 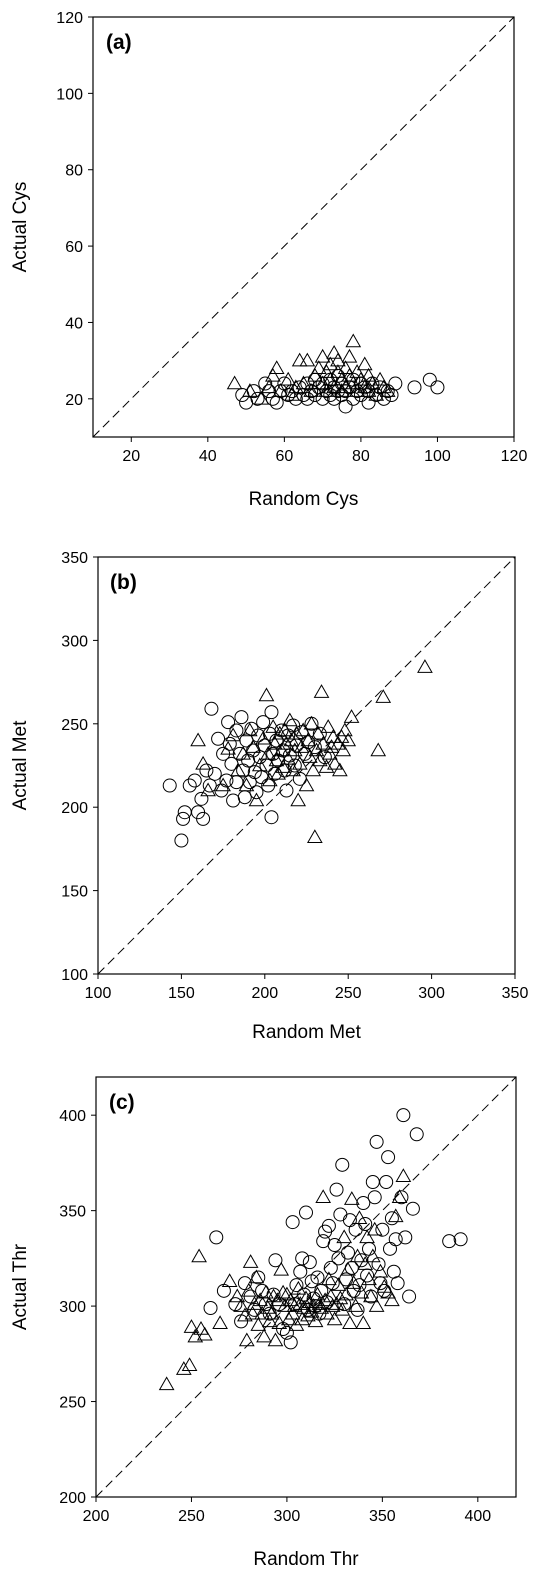 I want to click on y-tick-label: 350, so click(x=74, y=558).